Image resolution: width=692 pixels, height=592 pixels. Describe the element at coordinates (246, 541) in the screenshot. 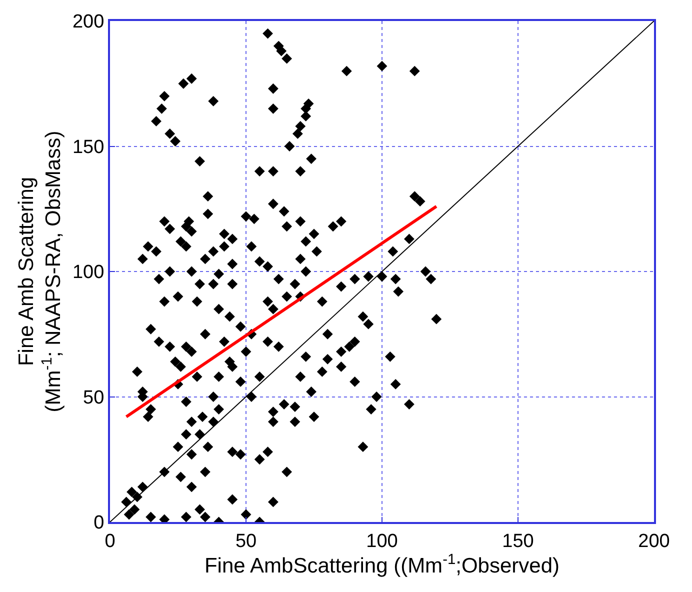

I see `x-tick-label: 50` at that location.